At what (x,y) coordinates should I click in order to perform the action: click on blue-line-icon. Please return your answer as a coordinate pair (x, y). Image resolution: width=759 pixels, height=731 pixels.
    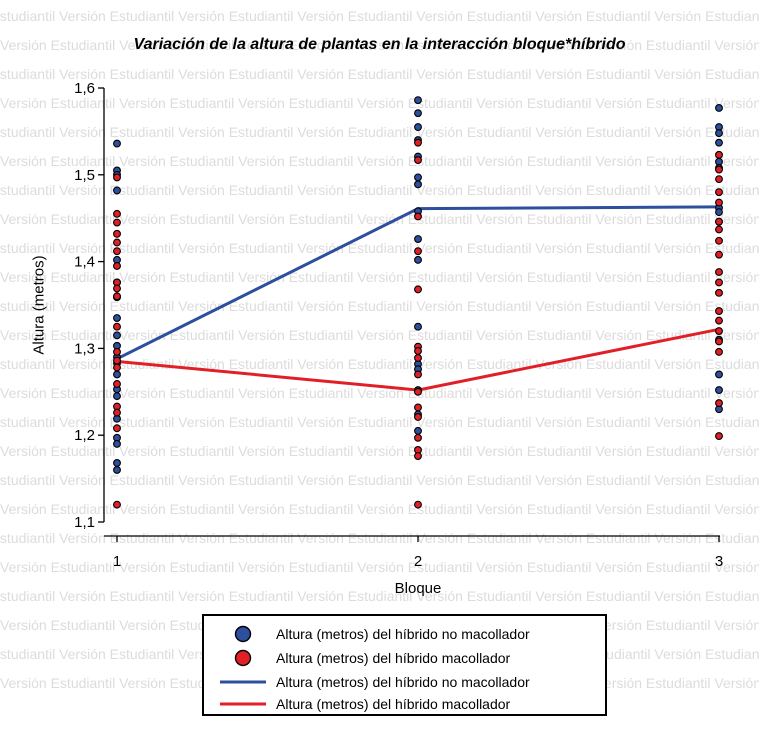
    Looking at the image, I should click on (243, 682).